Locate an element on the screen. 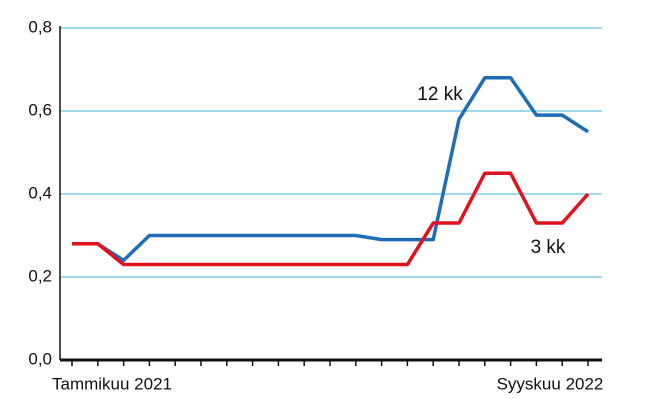 This screenshot has width=650, height=420. x-tick-label: Syyskuu 2022 is located at coordinates (550, 383).